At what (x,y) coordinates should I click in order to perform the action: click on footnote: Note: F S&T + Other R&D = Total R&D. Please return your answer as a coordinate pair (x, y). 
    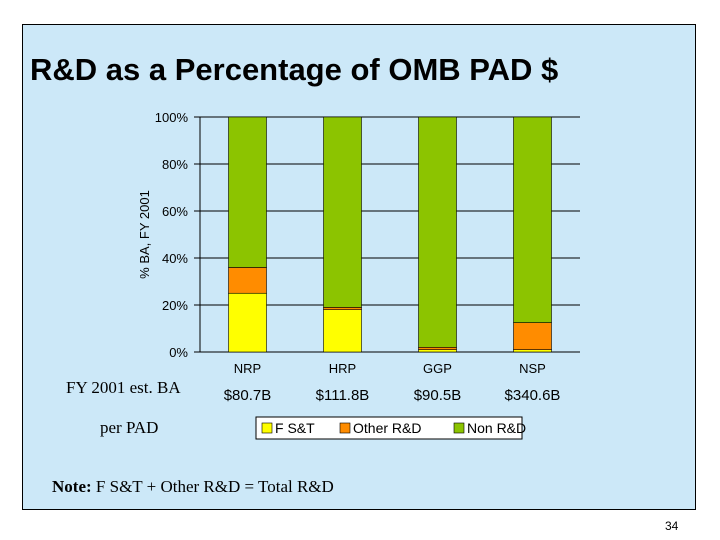
    Looking at the image, I should click on (193, 487).